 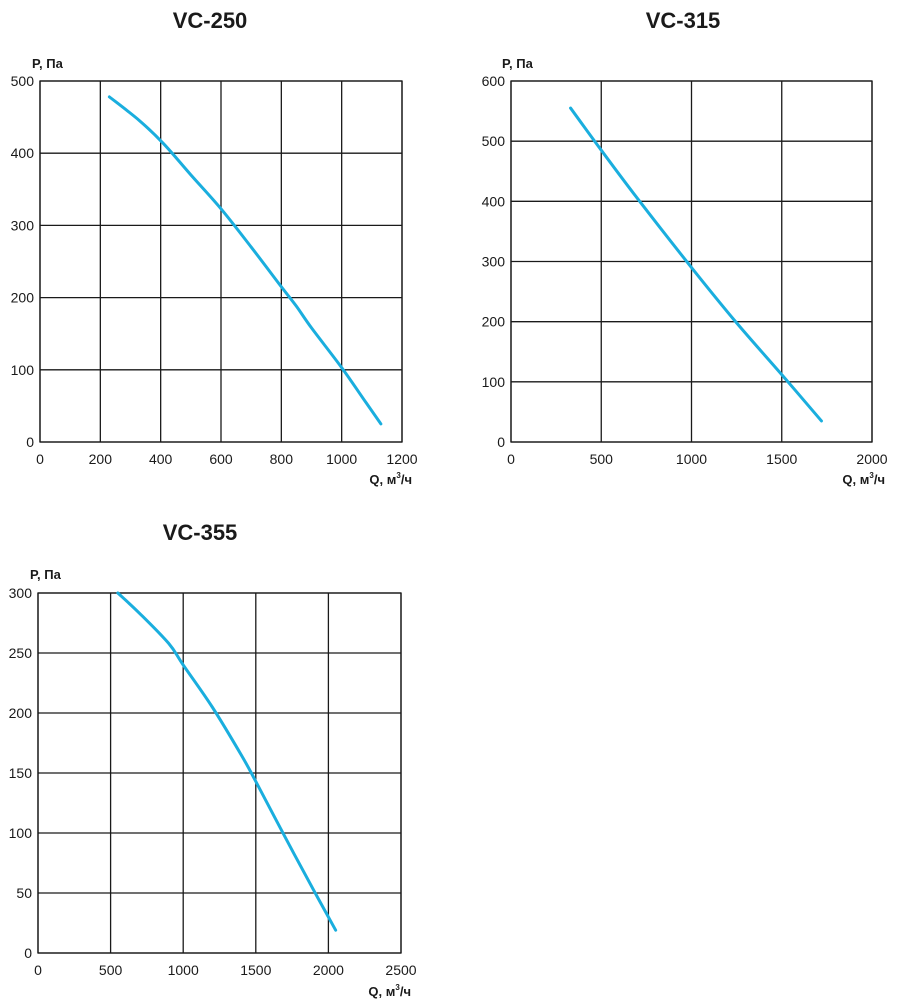 I want to click on x-tick-label: 200, so click(x=101, y=459).